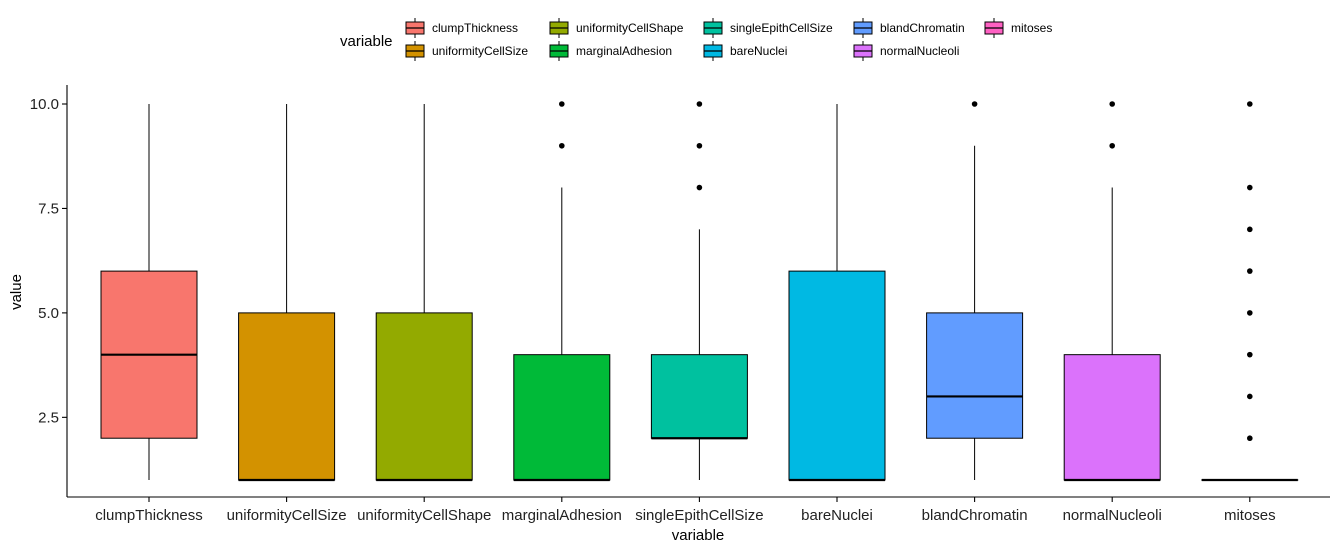 The width and height of the screenshot is (1339, 550). I want to click on box-mitoses, so click(1250, 291).